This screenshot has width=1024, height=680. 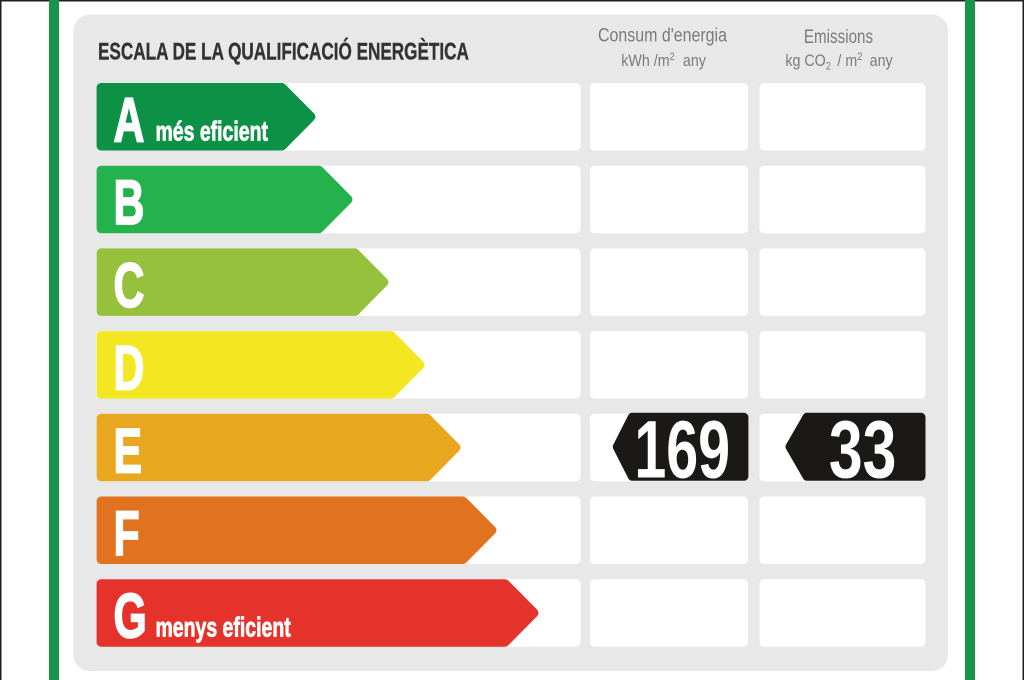 What do you see at coordinates (129, 120) in the screenshot?
I see `svg-text: A` at bounding box center [129, 120].